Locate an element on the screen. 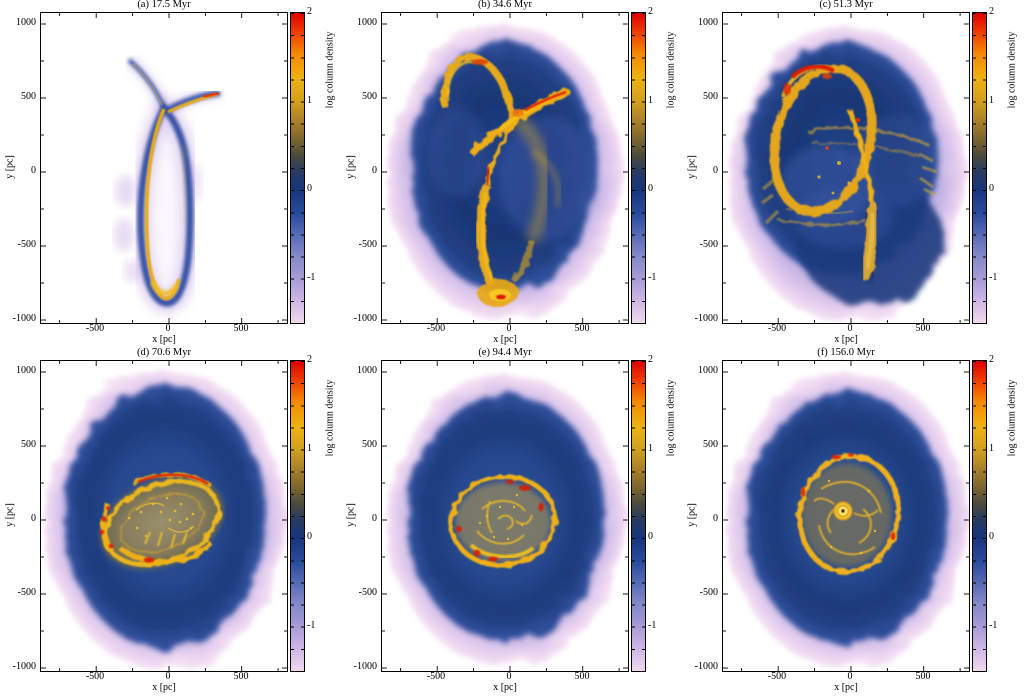 The height and width of the screenshot is (697, 1024). density-map-c is located at coordinates (846, 168).